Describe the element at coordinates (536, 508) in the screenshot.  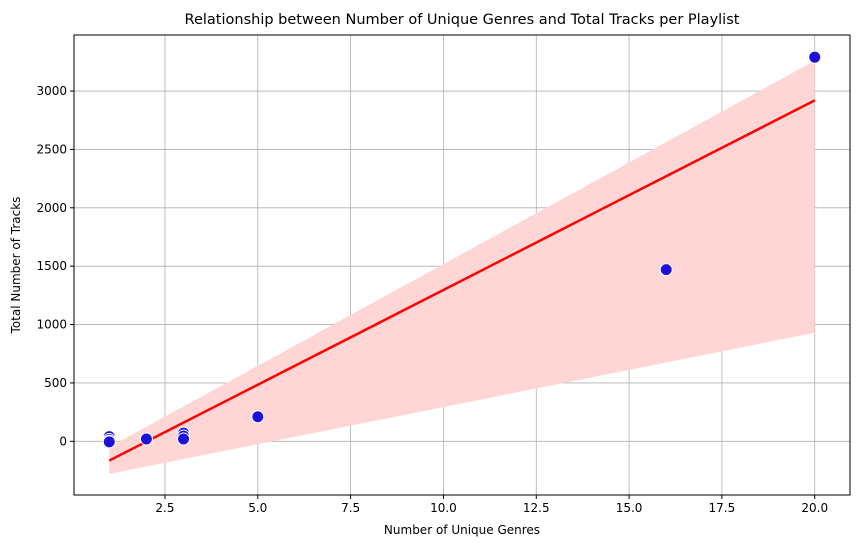
I see `x-tick-label: 12.5` at that location.